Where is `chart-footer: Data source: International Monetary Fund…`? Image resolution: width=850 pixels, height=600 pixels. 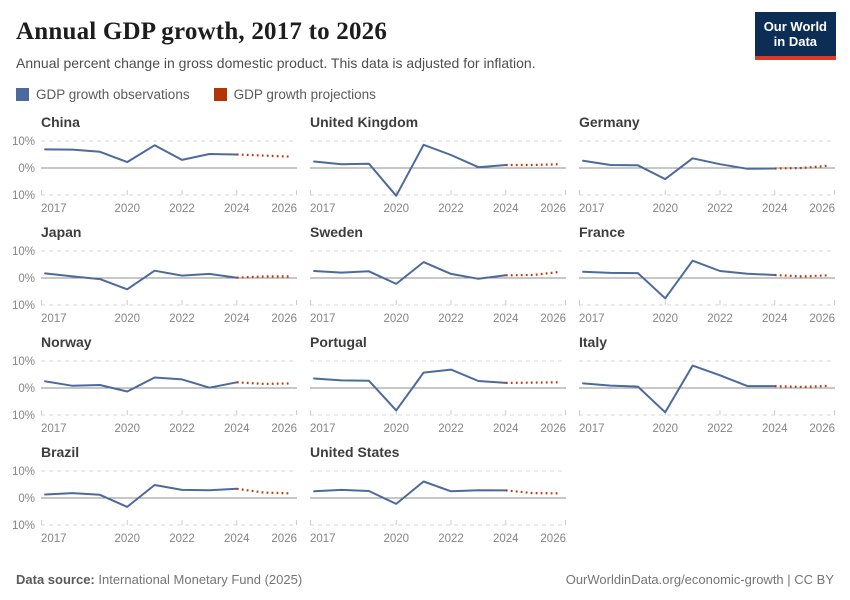 chart-footer: Data source: International Monetary Fund… is located at coordinates (425, 579).